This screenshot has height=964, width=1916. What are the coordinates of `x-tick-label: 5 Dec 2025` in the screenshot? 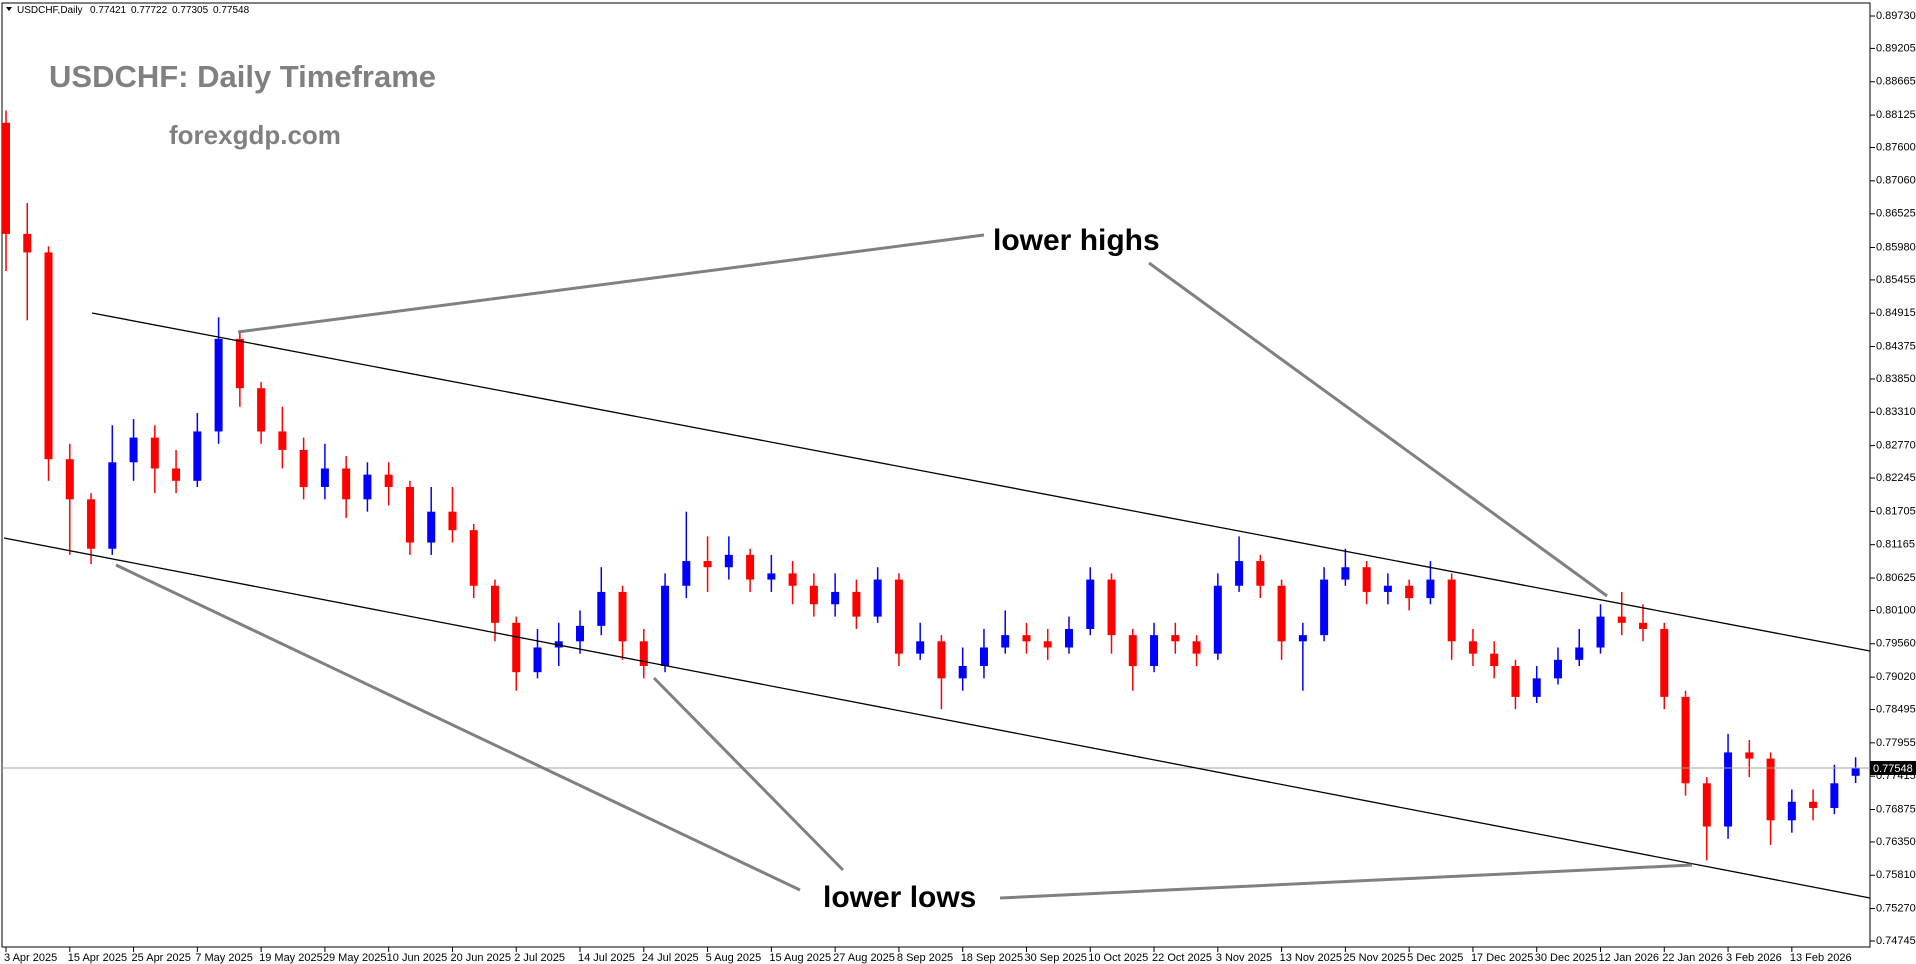 It's located at (1435, 958).